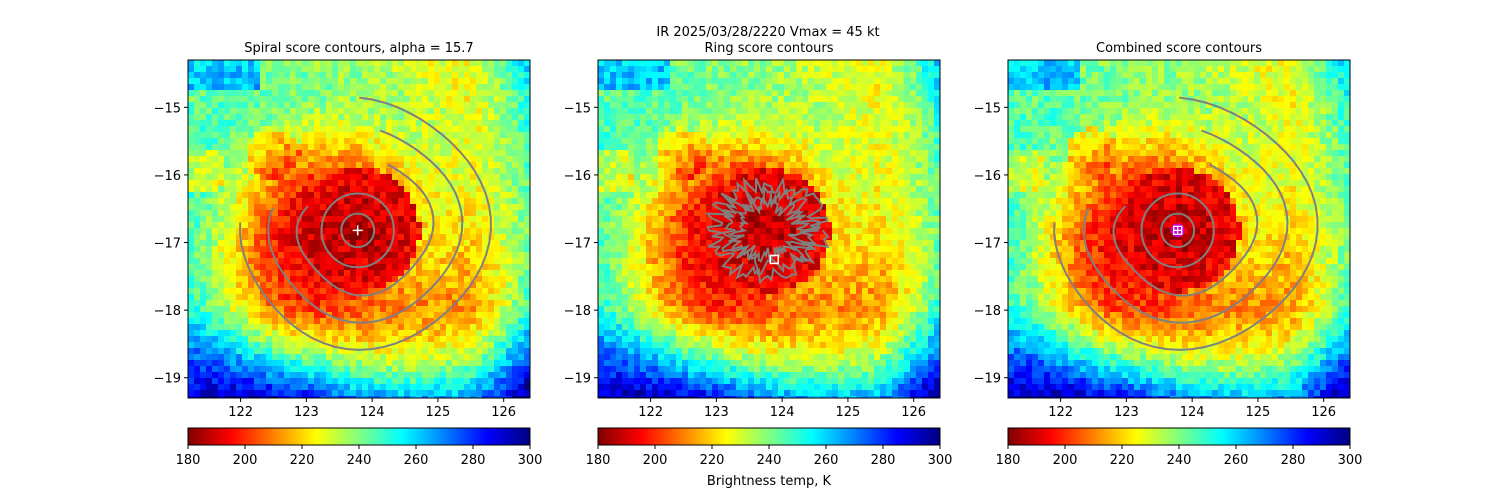 The height and width of the screenshot is (500, 1500). What do you see at coordinates (358, 48) in the screenshot?
I see `panel-title: Spiral score contours, alpha = 15.7` at bounding box center [358, 48].